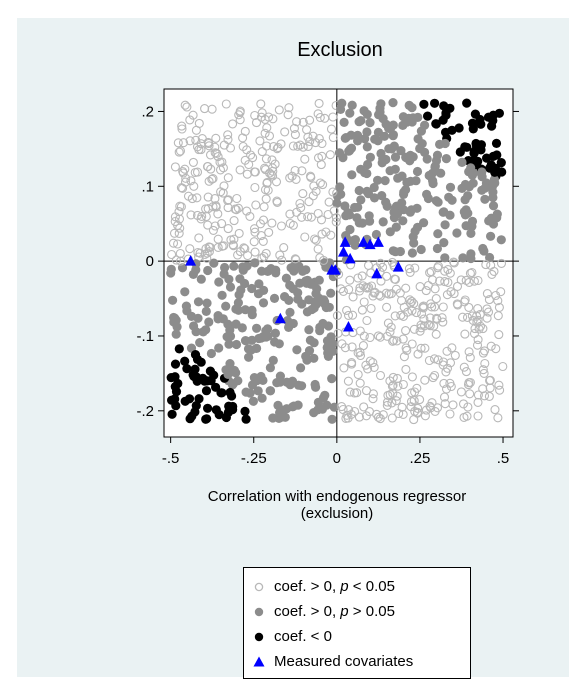 This screenshot has height=695, width=588. Describe the element at coordinates (337, 513) in the screenshot. I see `x-axis-label-sub: (exclusion)` at that location.